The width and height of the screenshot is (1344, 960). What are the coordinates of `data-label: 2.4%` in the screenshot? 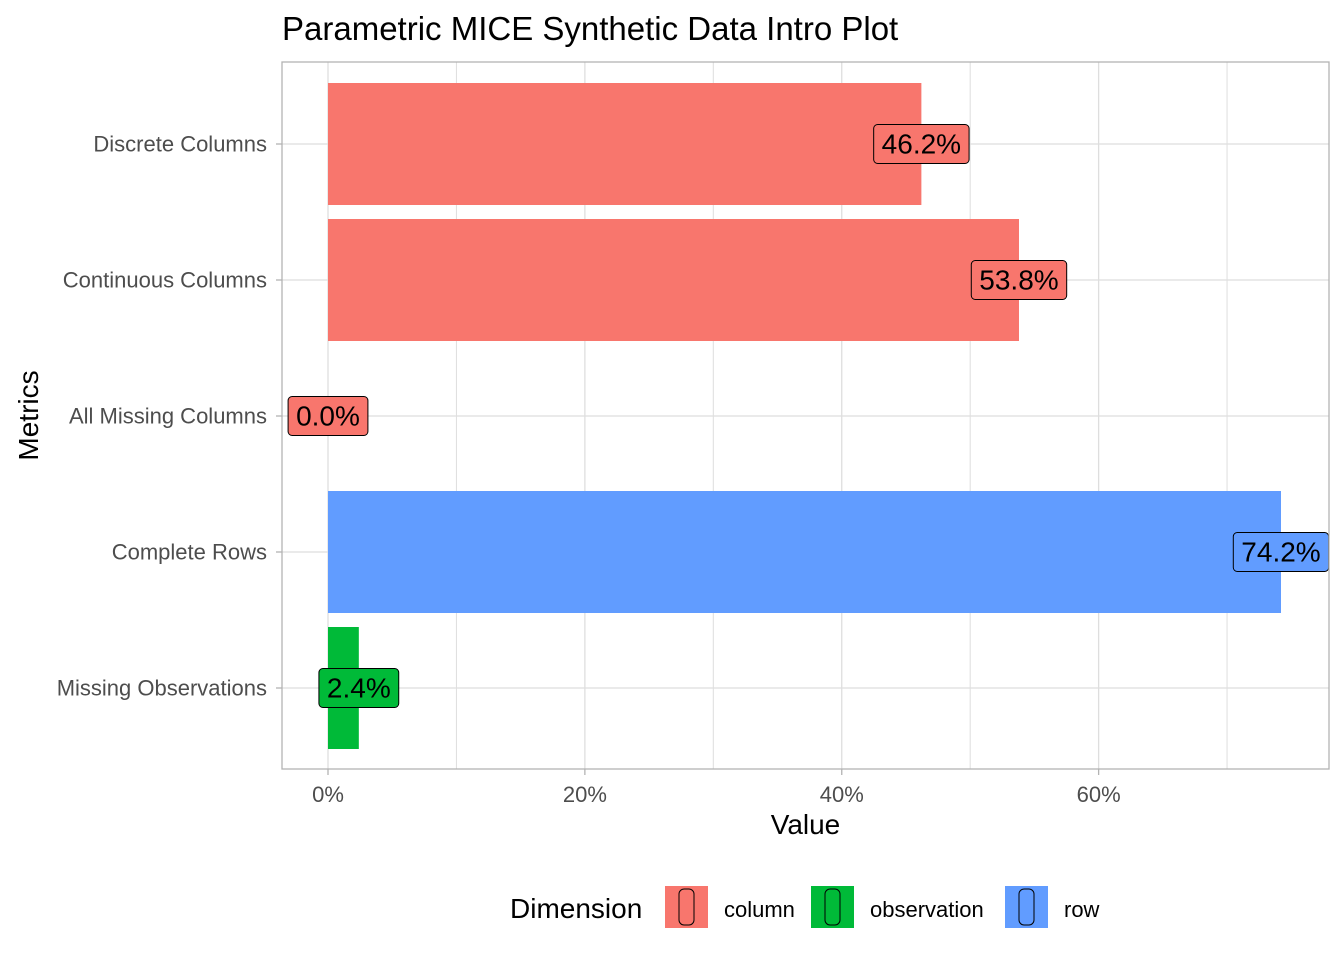 It's located at (359, 688).